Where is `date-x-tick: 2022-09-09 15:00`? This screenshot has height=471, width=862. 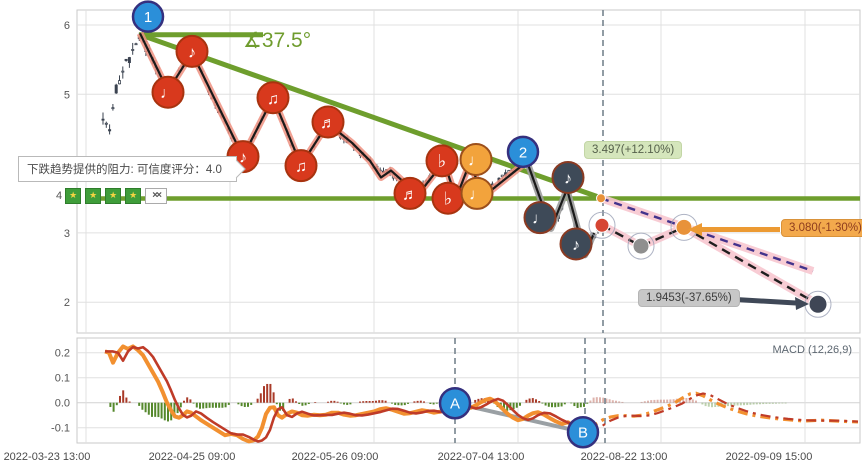
date-x-tick: 2022-09-09 15:00 is located at coordinates (769, 457).